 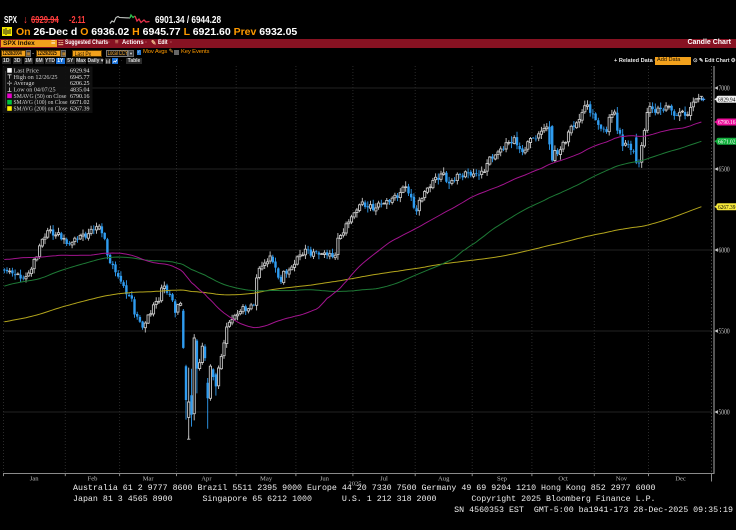 I want to click on svg-text: 7000, so click(x=725, y=89).